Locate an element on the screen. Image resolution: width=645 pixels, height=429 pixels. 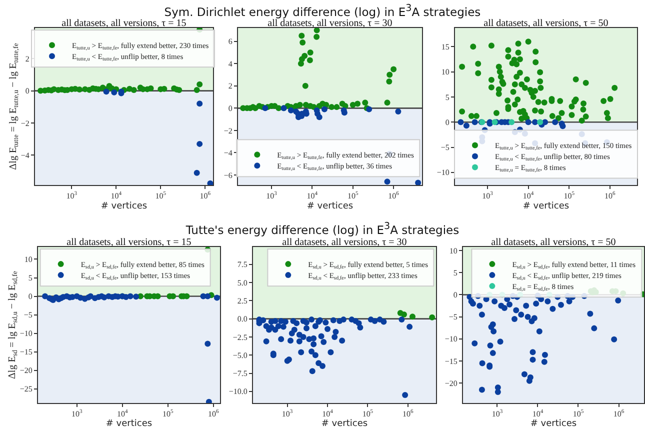
y-tick-label: 2.5 is located at coordinates (242, 301).